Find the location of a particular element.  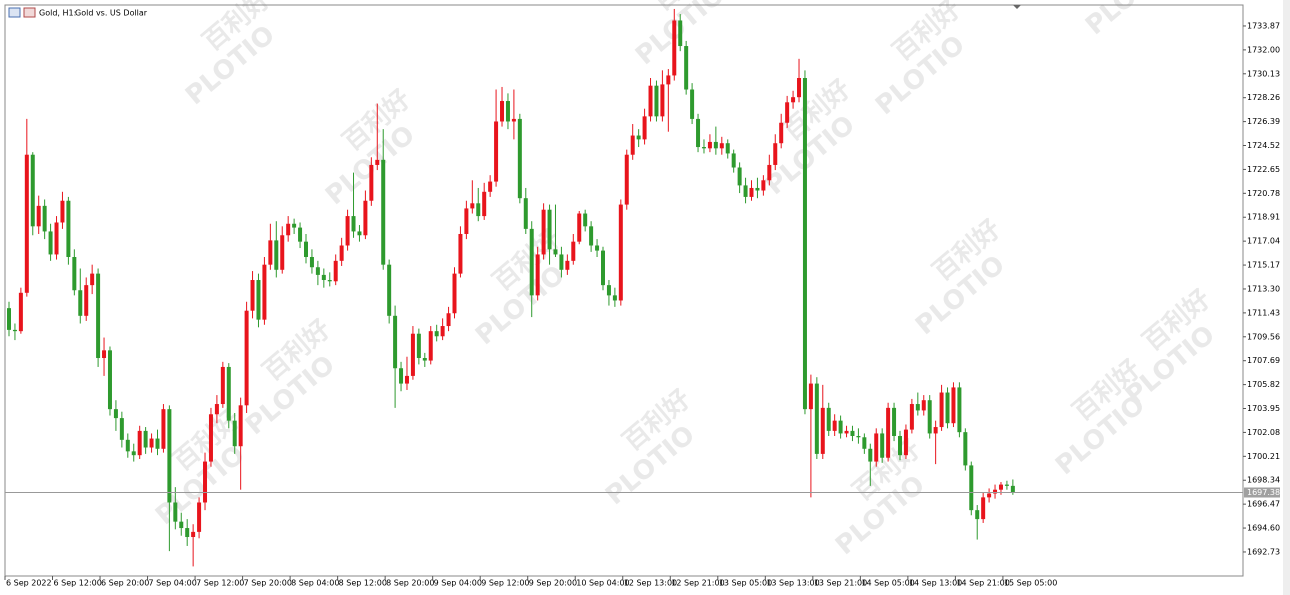

y-tick-label: 1713.30 is located at coordinates (1263, 288).